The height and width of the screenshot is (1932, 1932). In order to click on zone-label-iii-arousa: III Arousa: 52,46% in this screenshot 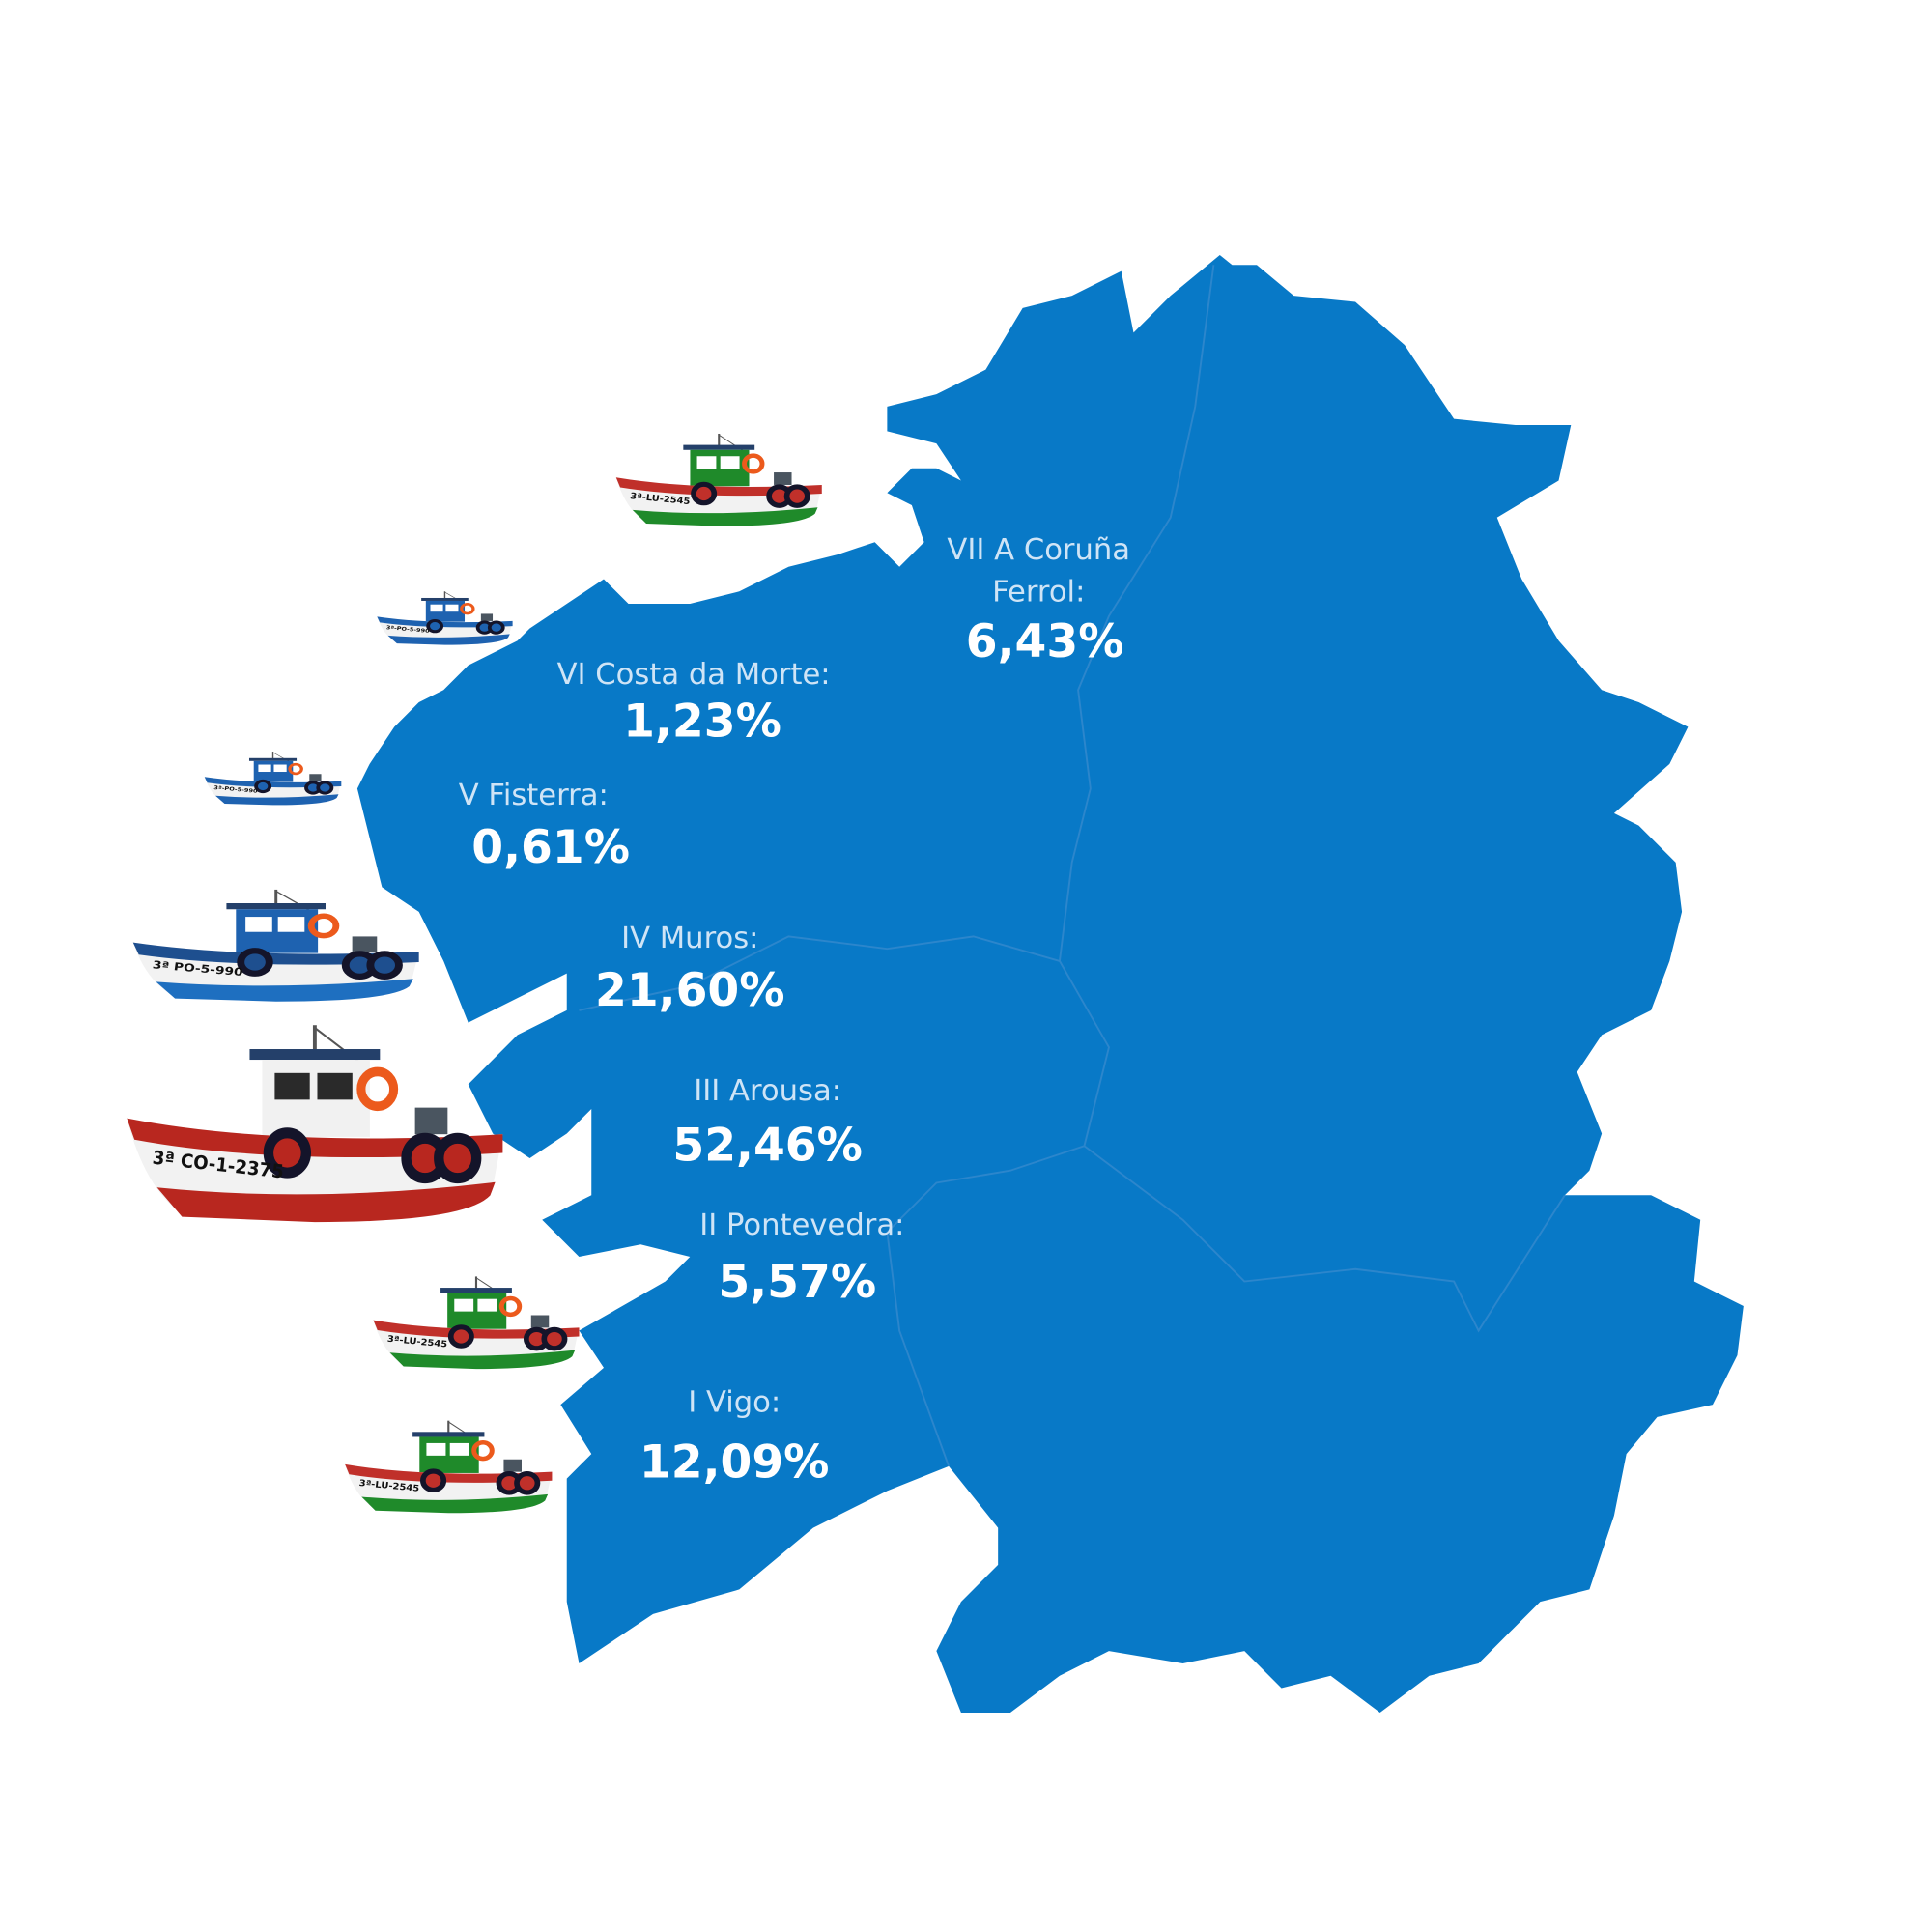, I will do `click(767, 1123)`.